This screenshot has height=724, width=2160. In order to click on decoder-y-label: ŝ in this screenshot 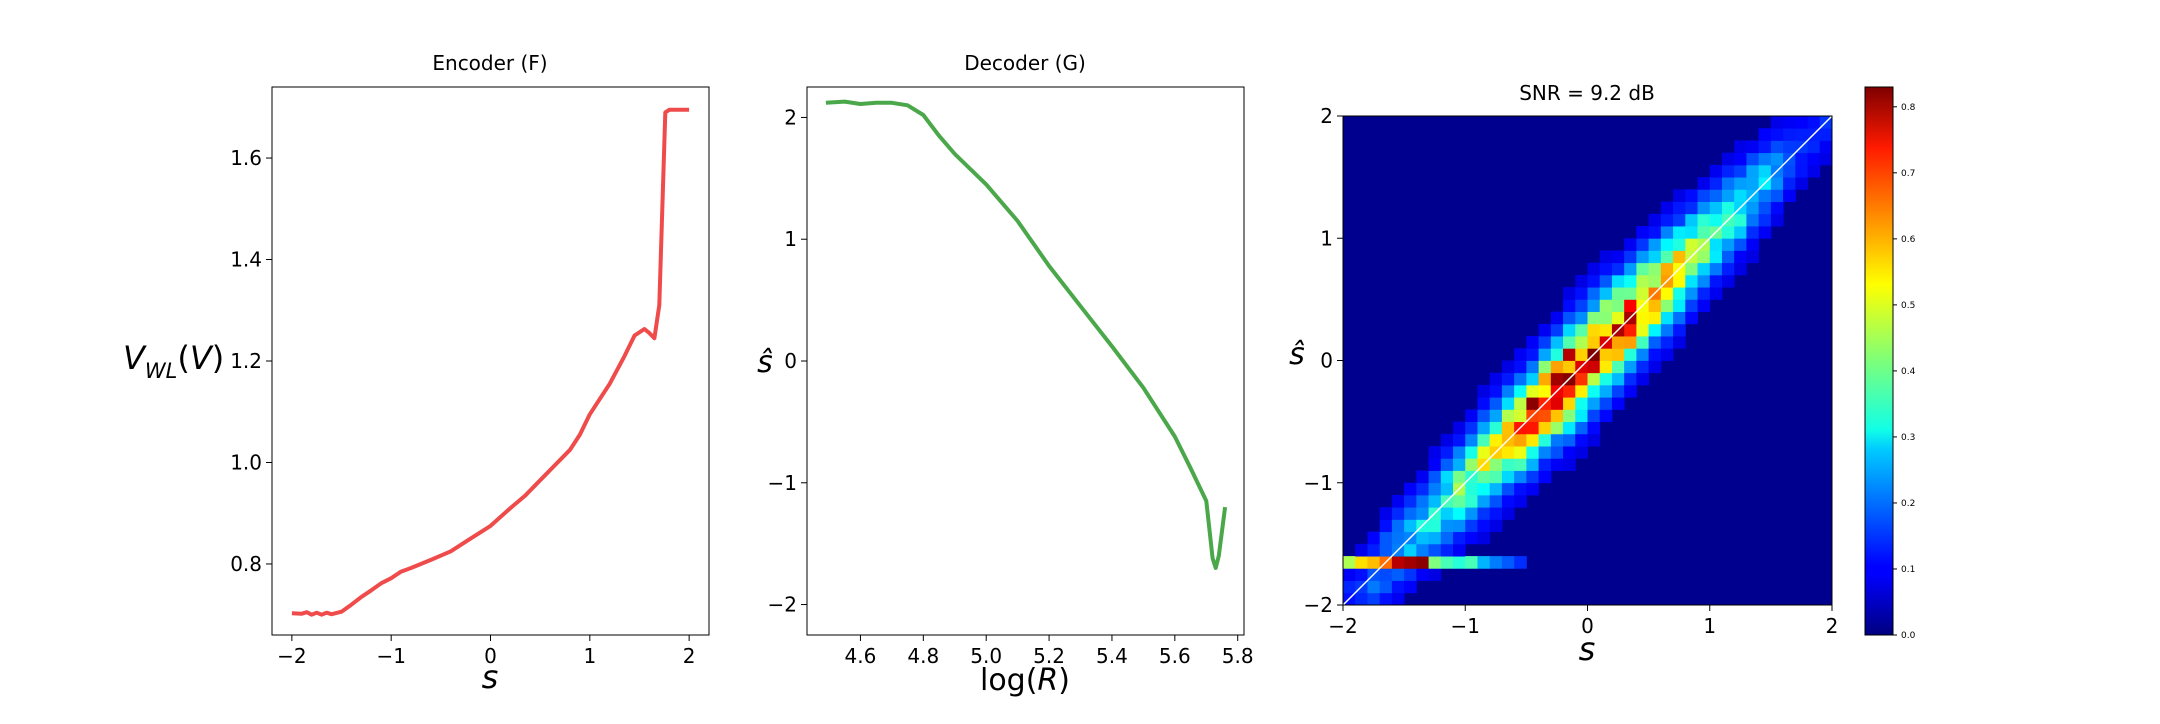, I will do `click(765, 362)`.